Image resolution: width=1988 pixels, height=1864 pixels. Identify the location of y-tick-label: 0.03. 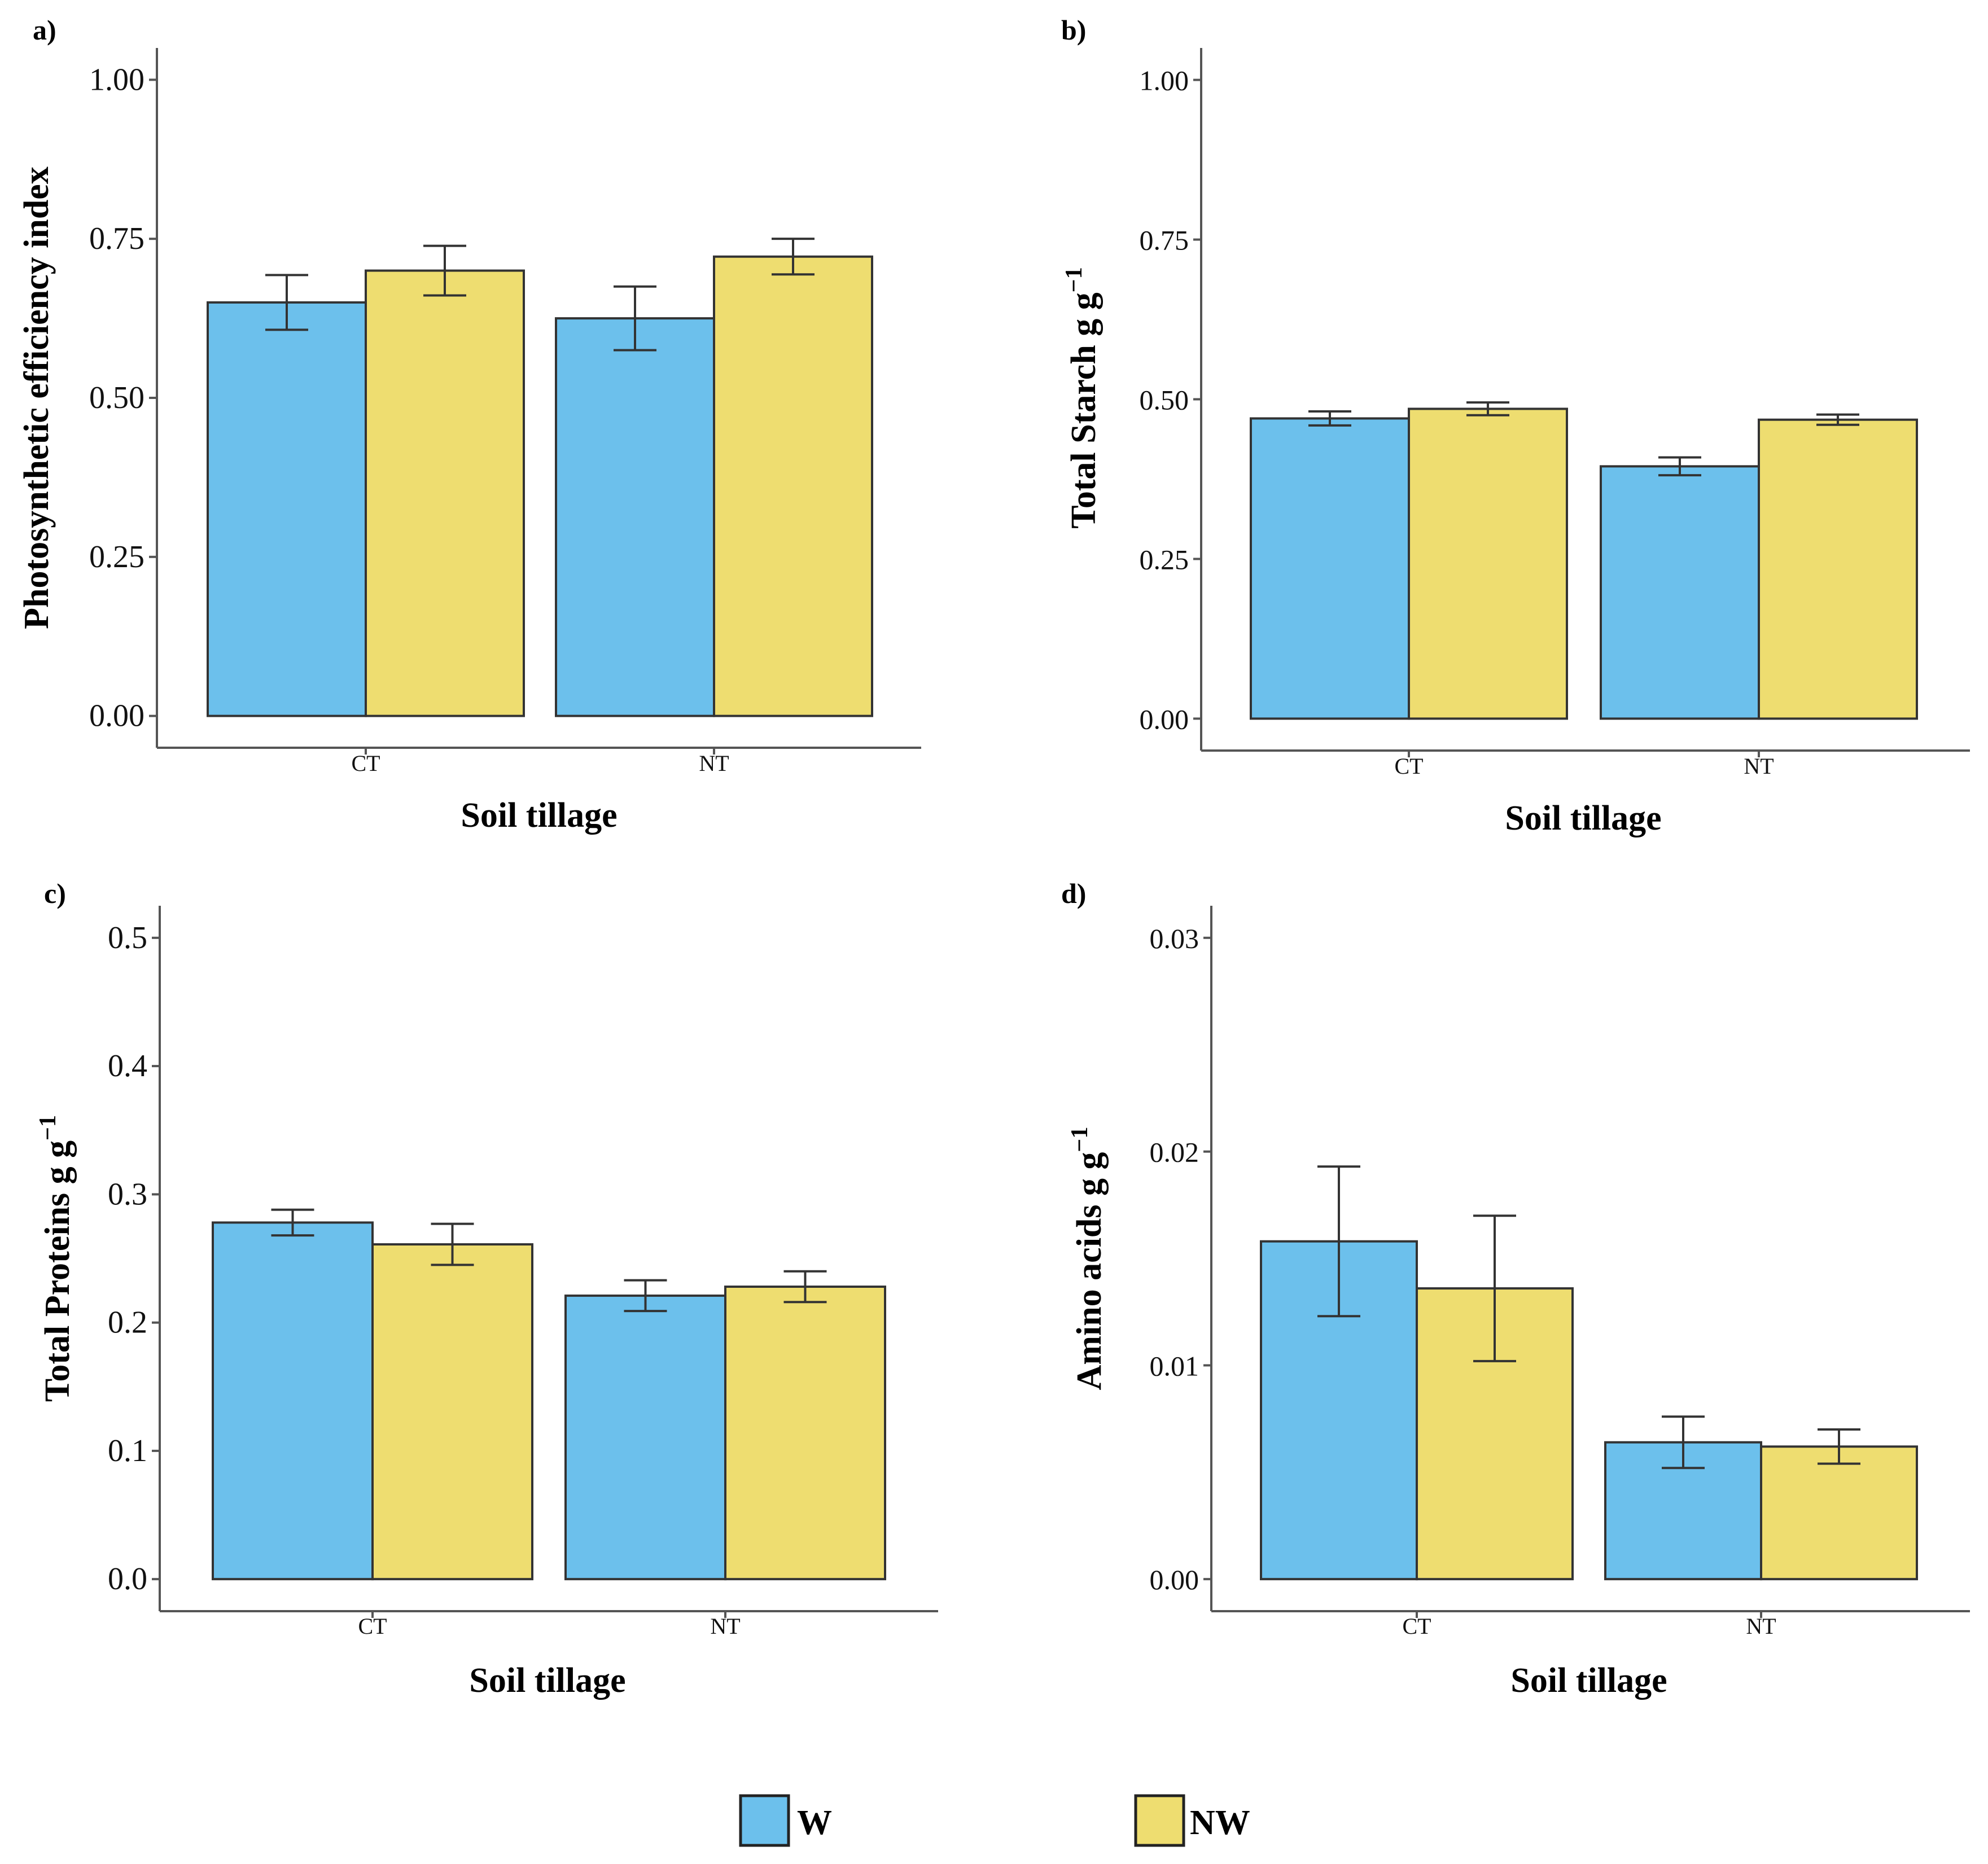
(1174, 938).